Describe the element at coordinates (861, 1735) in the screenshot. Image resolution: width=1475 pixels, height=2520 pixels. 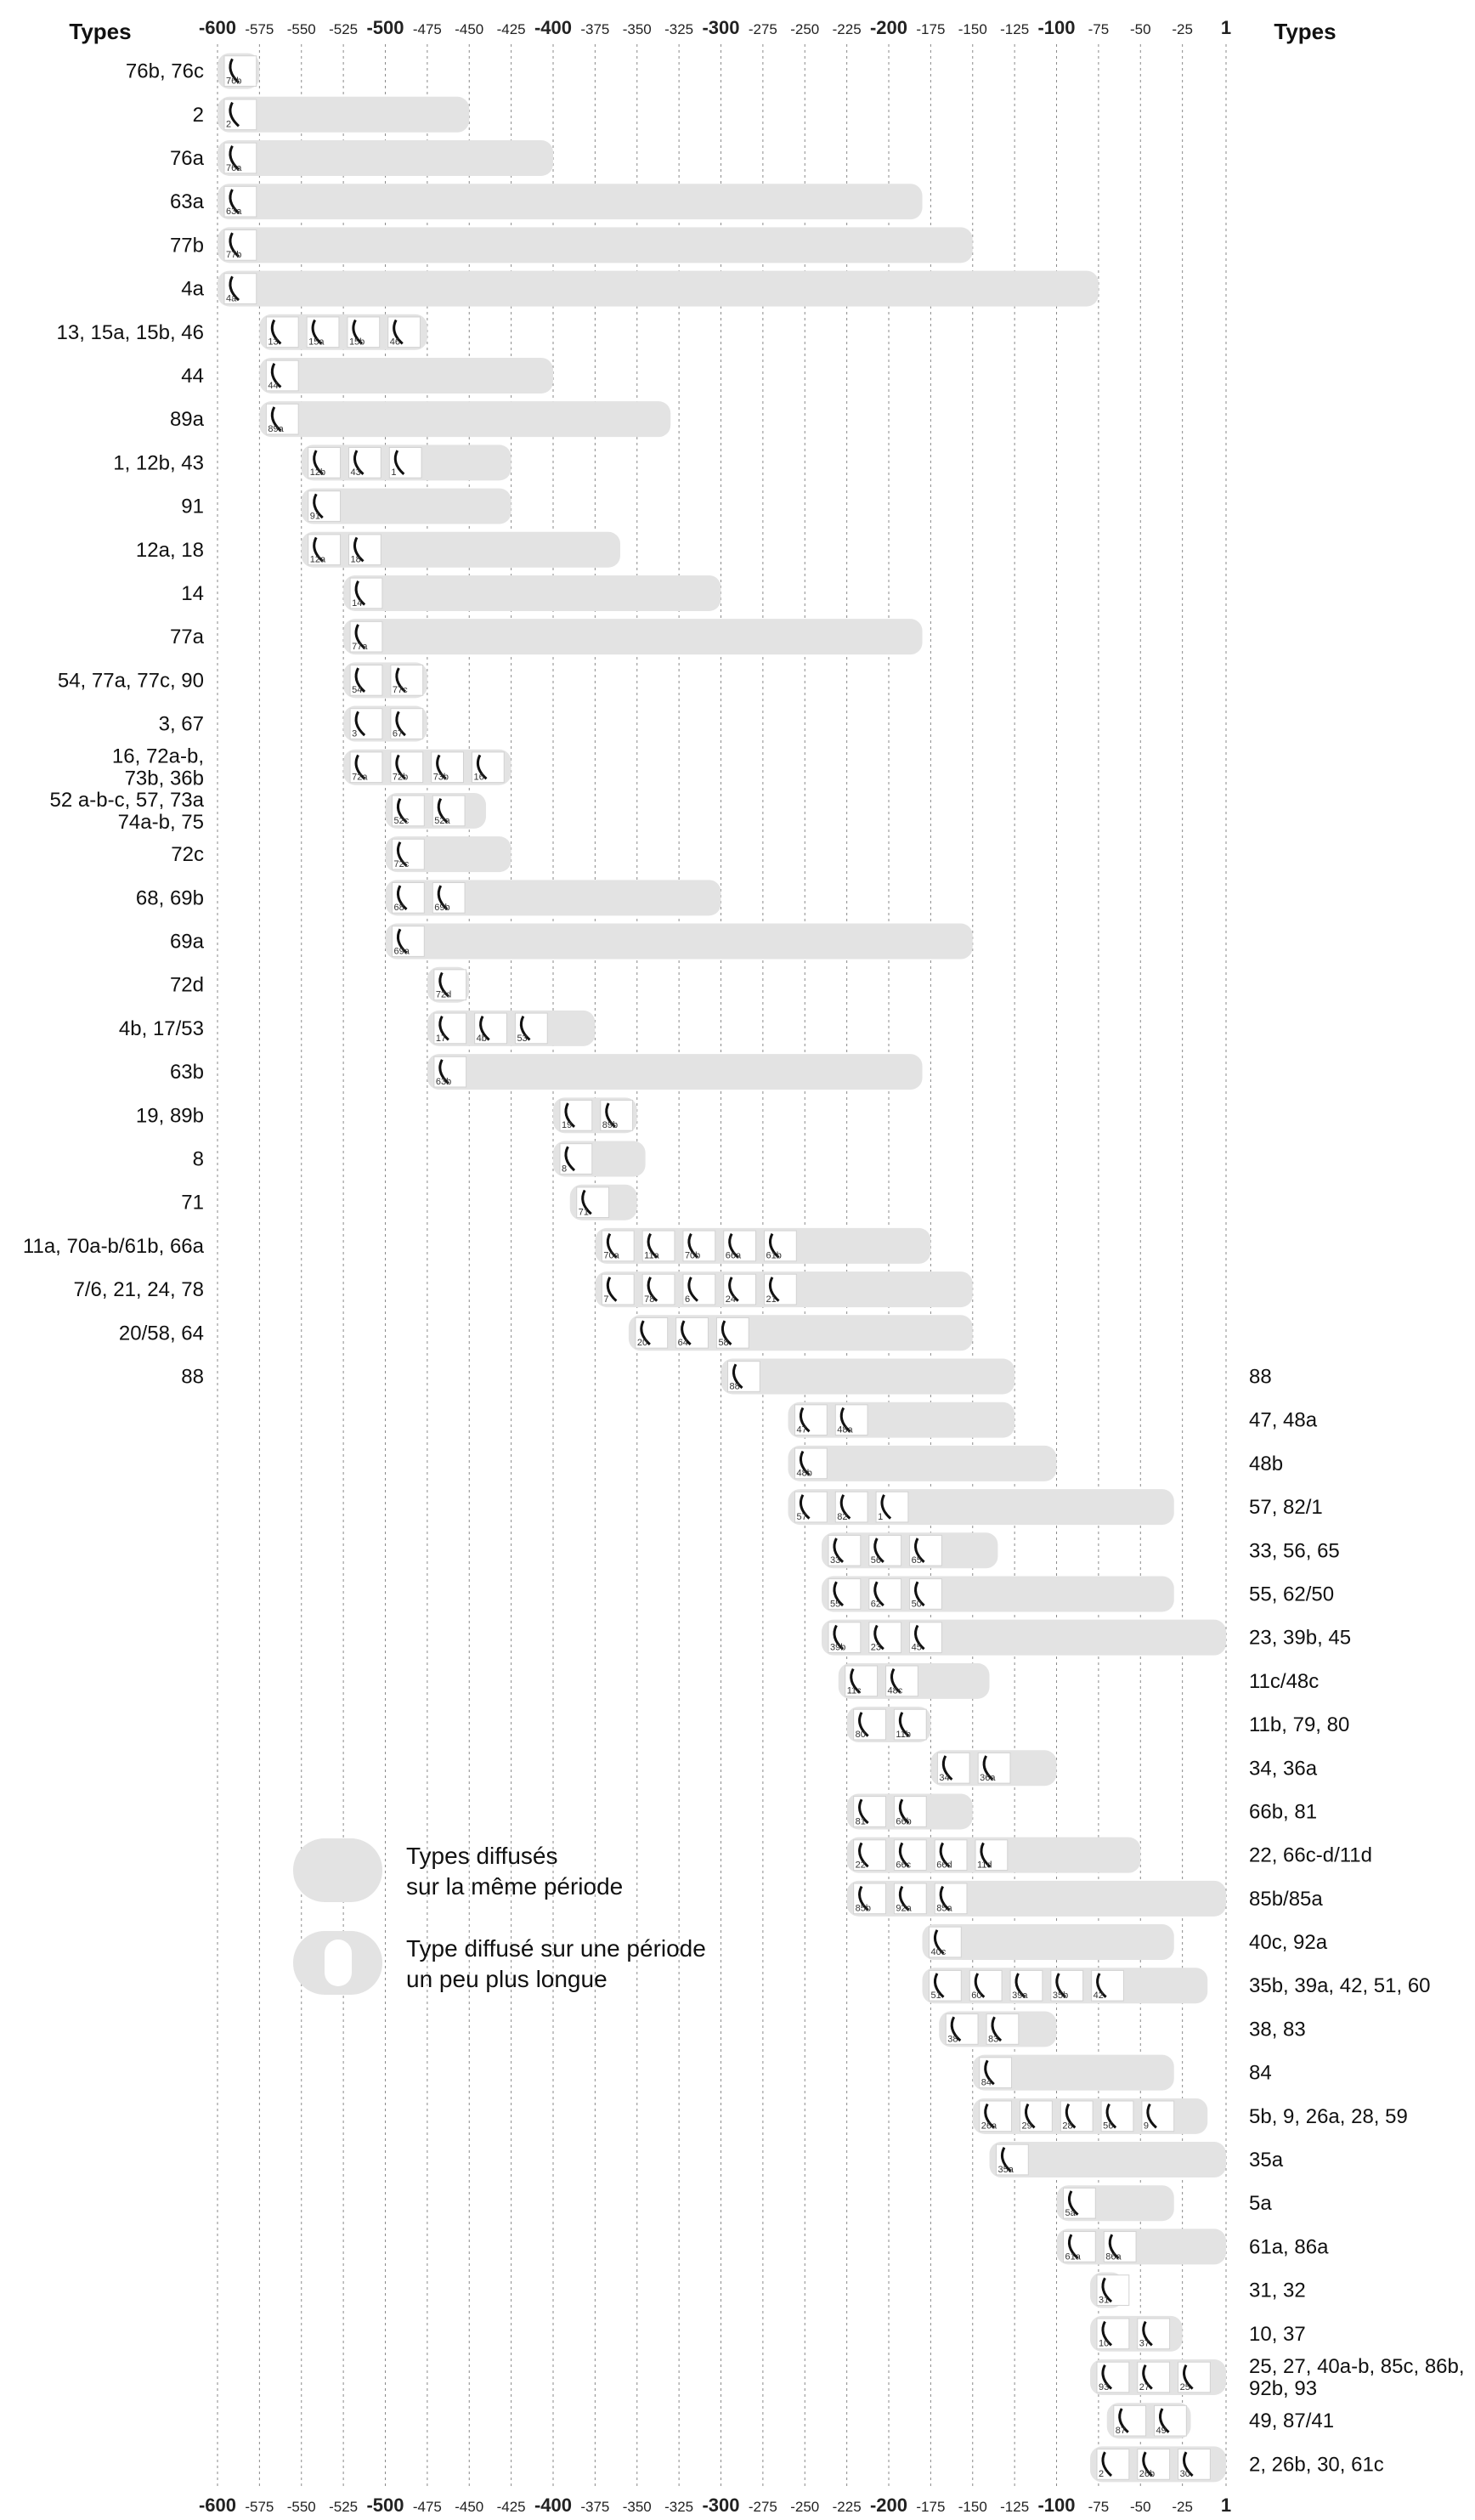
I see `vessel-type-number: 80` at that location.